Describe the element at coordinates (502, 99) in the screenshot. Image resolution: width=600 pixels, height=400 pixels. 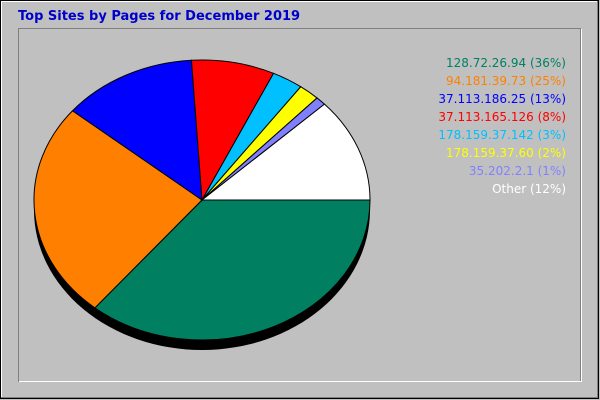
I see `legend-entry-3: 37.113.186.25 (13%)` at that location.